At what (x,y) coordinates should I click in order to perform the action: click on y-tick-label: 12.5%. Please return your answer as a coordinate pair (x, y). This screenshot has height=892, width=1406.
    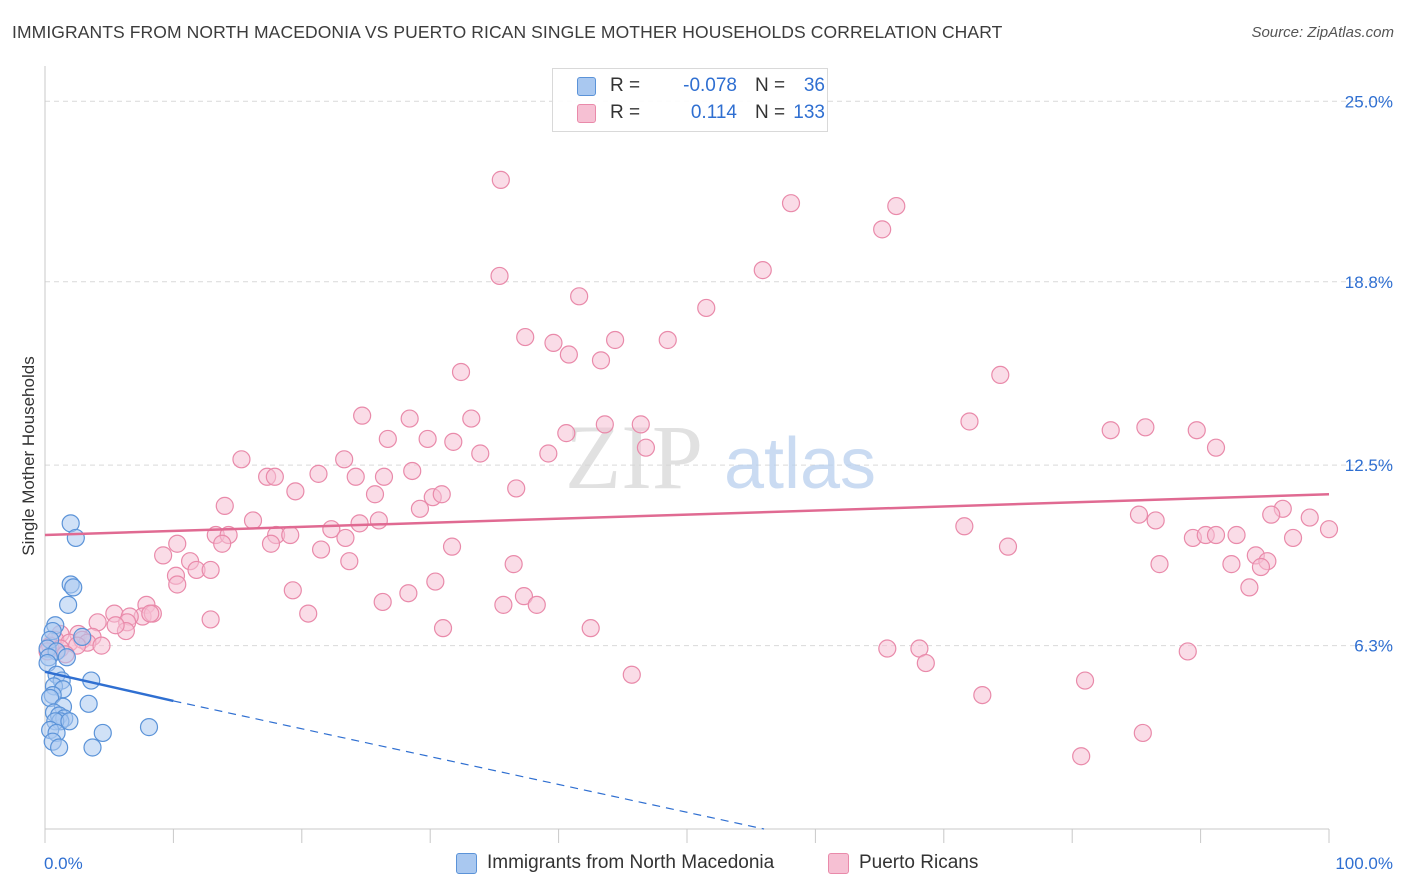
    Looking at the image, I should click on (1369, 465).